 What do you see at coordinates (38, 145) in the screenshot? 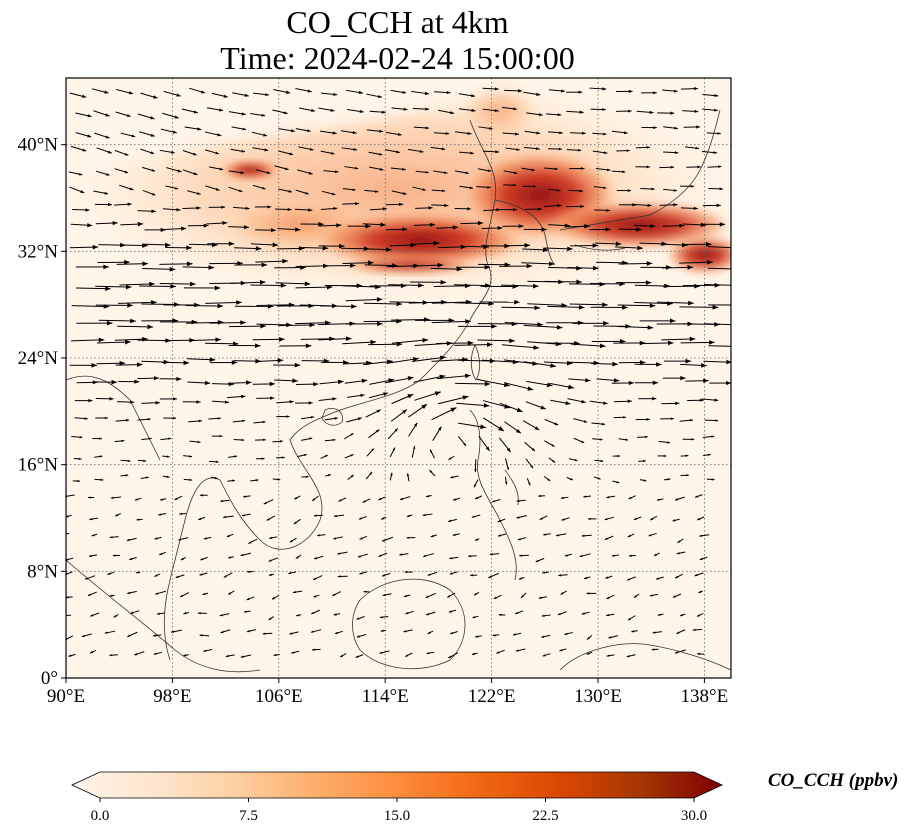
I see `lat-tick-label: 40°N` at bounding box center [38, 145].